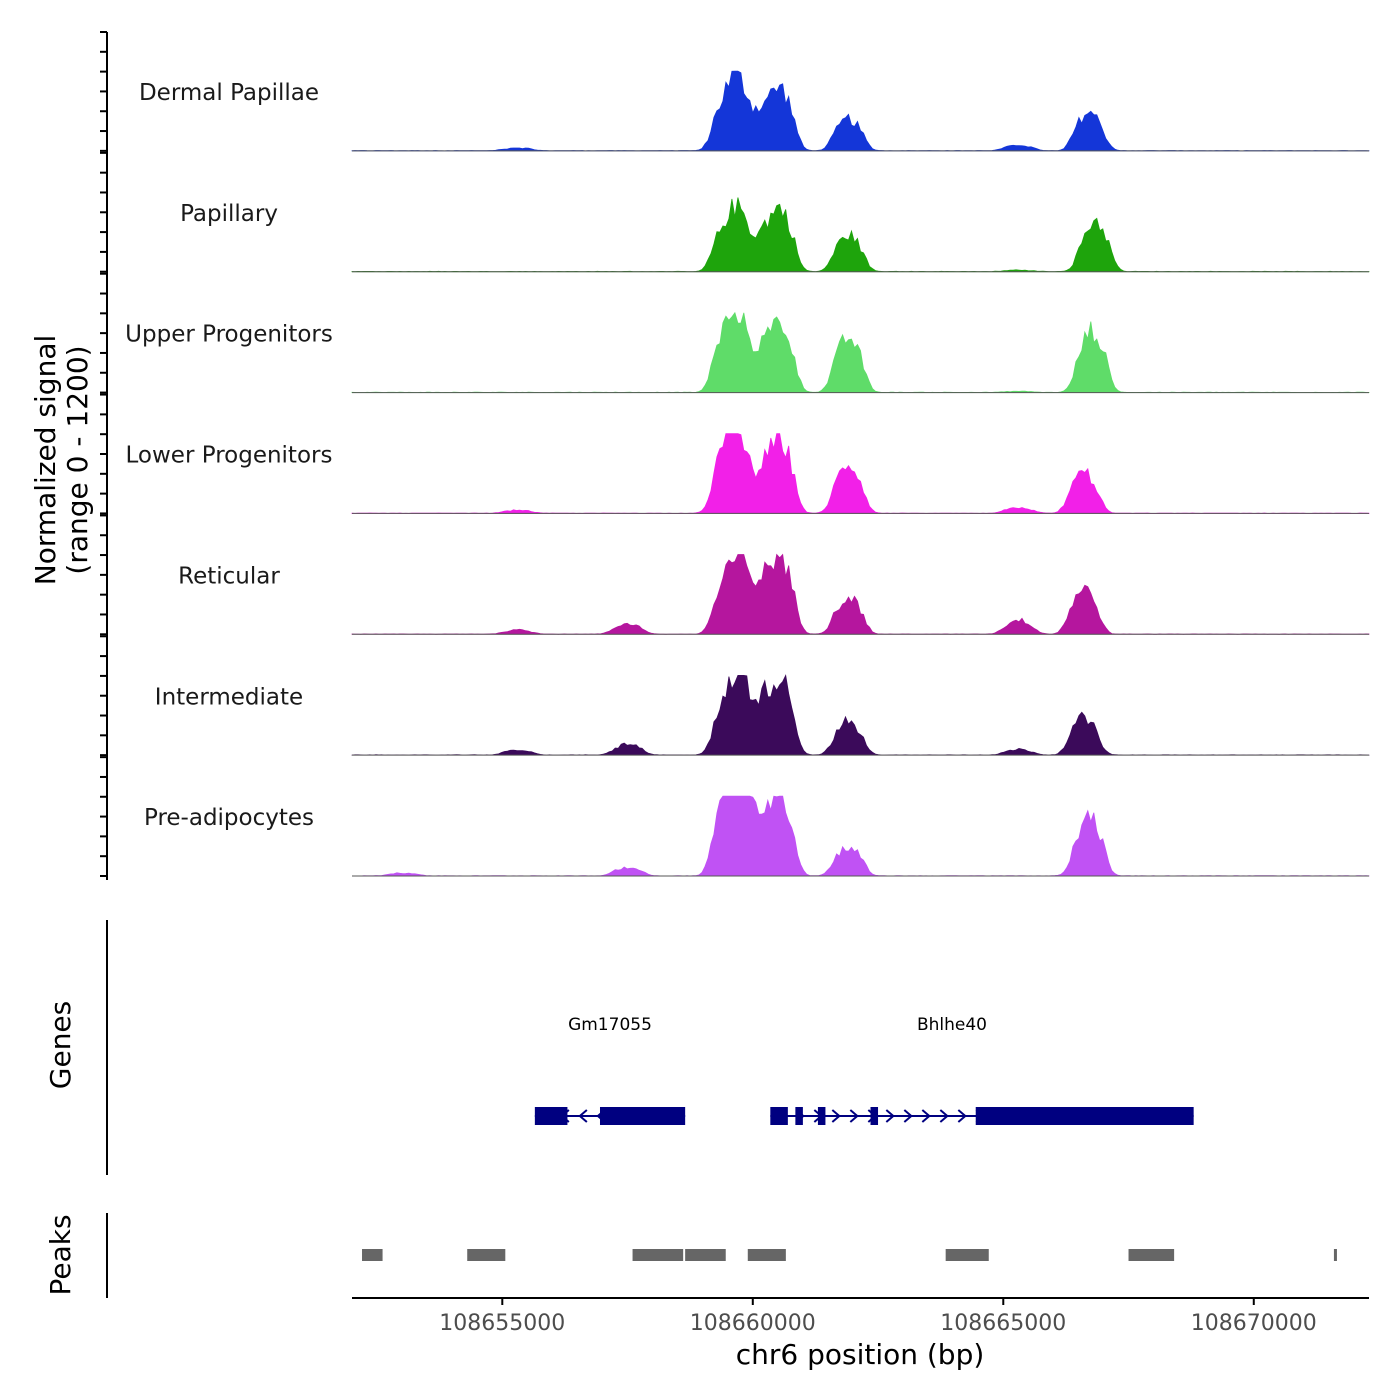 This screenshot has height=1400, width=1400. I want to click on x-tick-label: 108670000, so click(1254, 1323).